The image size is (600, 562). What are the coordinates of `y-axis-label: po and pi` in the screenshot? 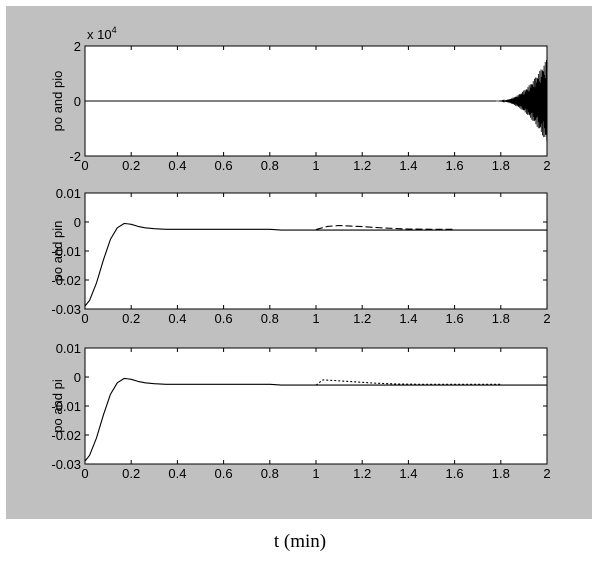 It's located at (57, 406).